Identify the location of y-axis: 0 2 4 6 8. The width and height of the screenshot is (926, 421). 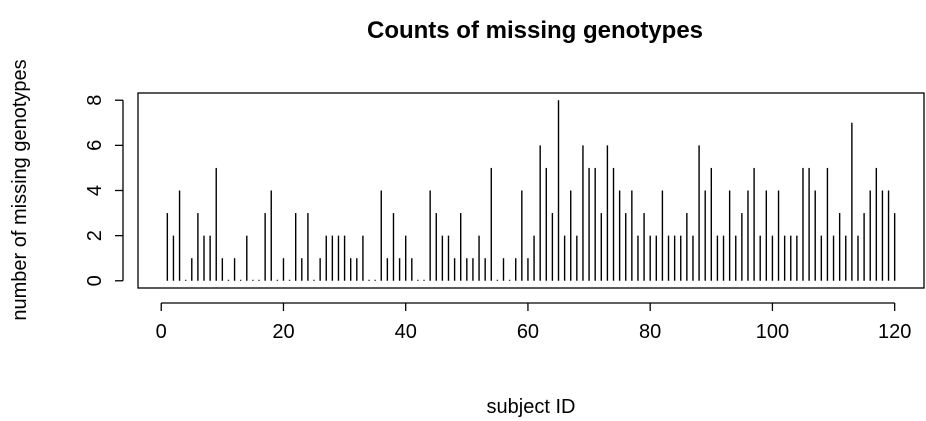
(104, 190).